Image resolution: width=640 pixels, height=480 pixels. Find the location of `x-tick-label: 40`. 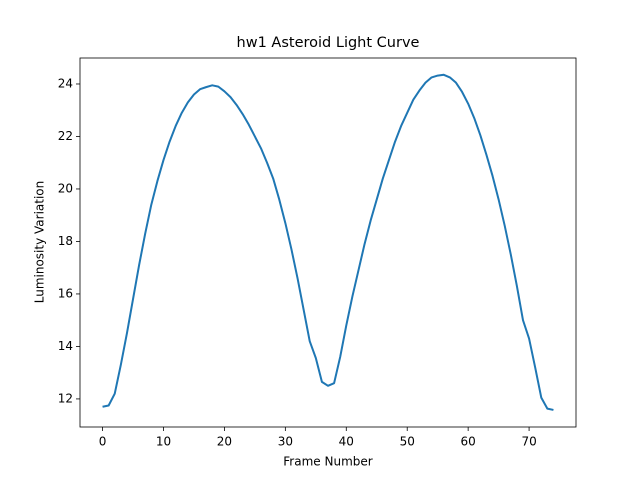

x-tick-label: 40 is located at coordinates (346, 442).